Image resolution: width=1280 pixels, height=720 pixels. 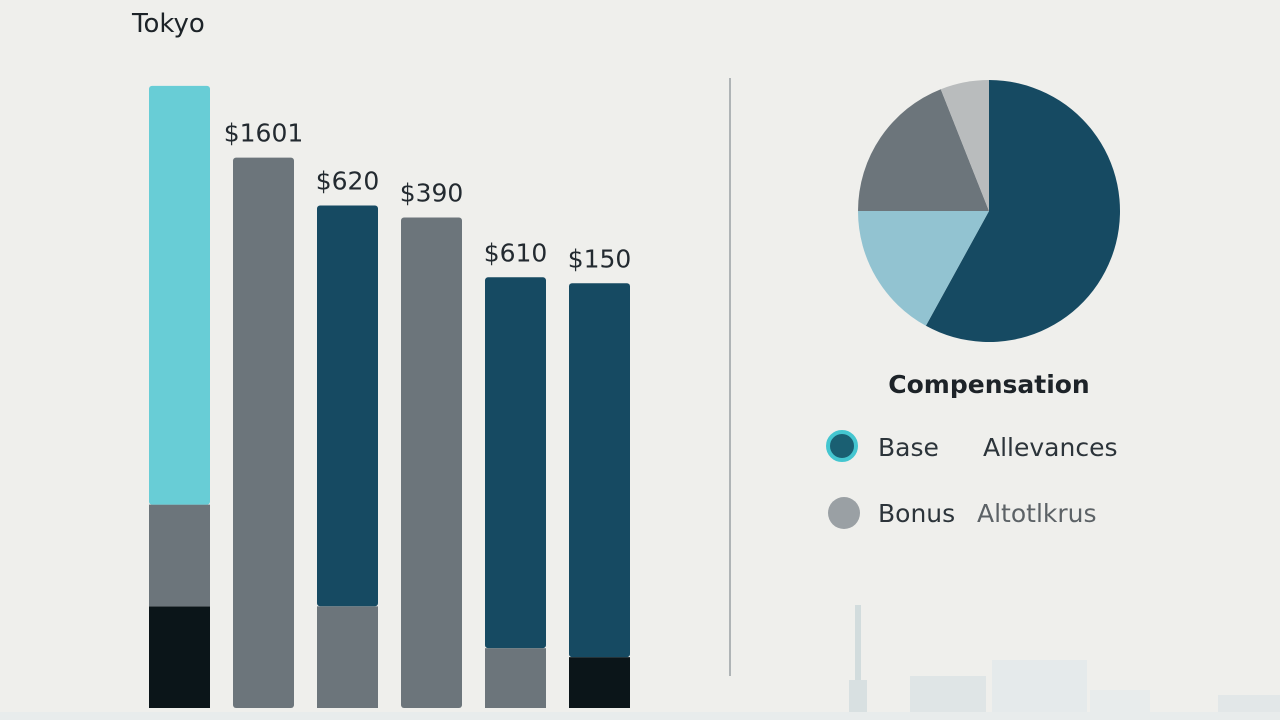 I want to click on pie-legend: Base Allevances Bonus Altotlkrus, so click(x=972, y=479).